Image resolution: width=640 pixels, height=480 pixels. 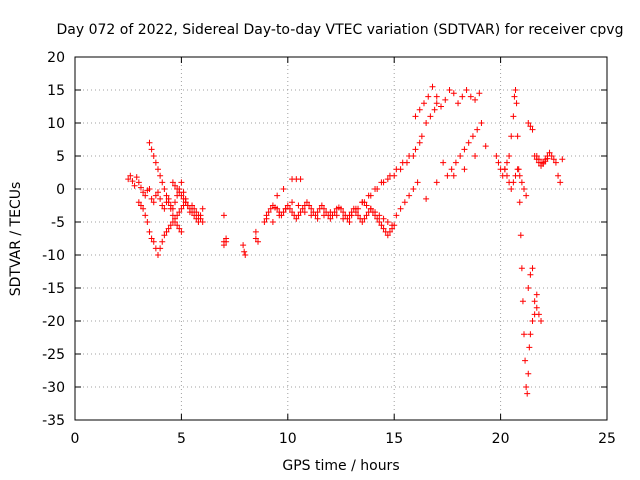 I want to click on y-tick-label: 5, so click(x=60, y=157).